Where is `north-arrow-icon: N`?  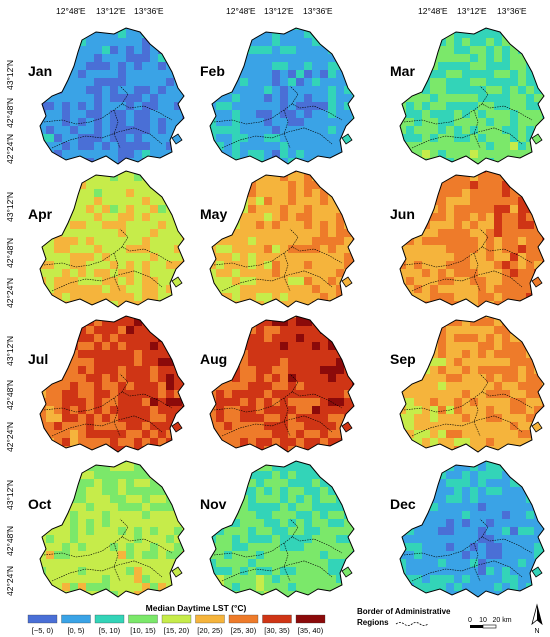
north-arrow-icon: N is located at coordinates (537, 619).